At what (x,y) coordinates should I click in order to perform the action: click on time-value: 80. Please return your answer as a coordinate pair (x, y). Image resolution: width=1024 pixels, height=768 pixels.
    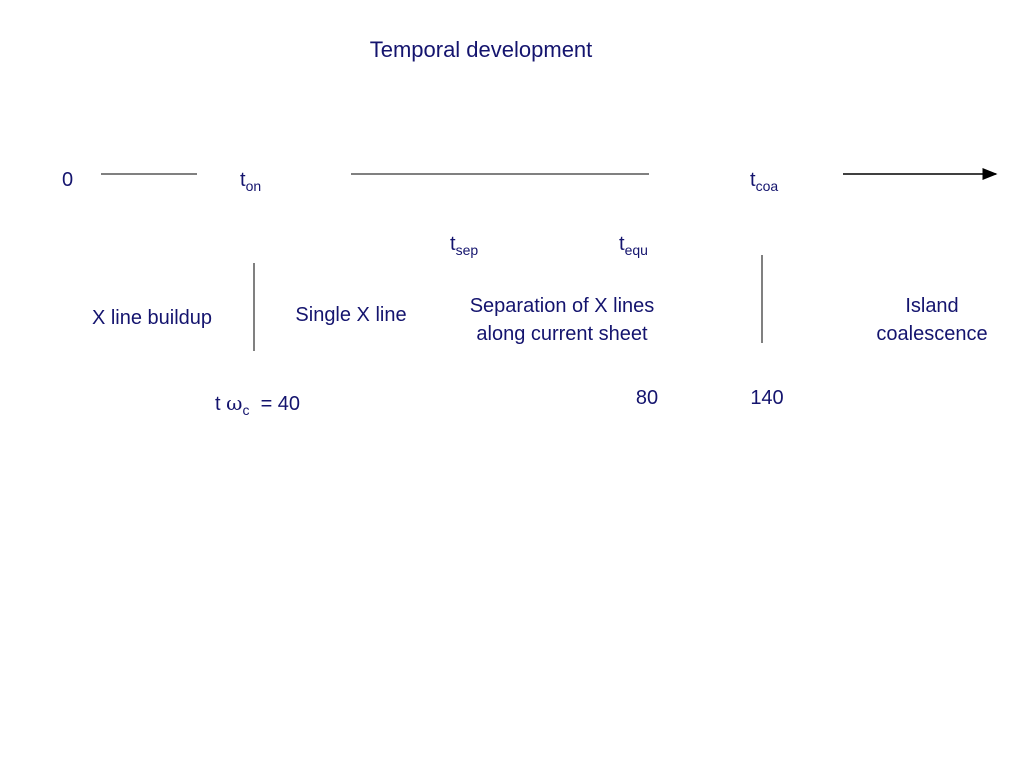
    Looking at the image, I should click on (647, 398).